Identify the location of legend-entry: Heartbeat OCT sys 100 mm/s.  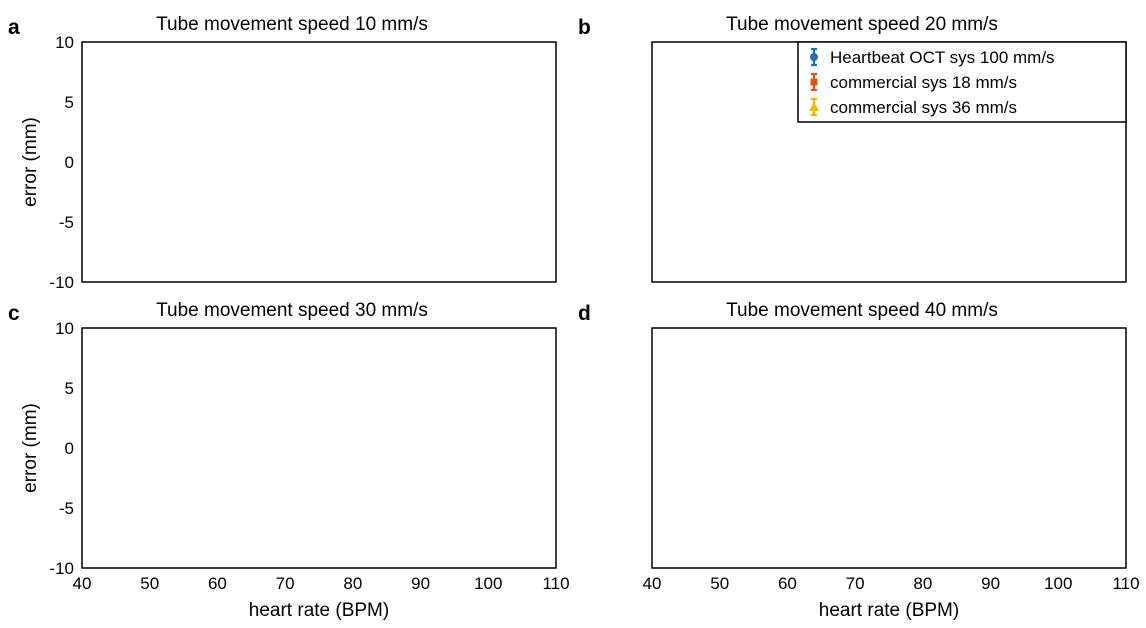
(942, 57).